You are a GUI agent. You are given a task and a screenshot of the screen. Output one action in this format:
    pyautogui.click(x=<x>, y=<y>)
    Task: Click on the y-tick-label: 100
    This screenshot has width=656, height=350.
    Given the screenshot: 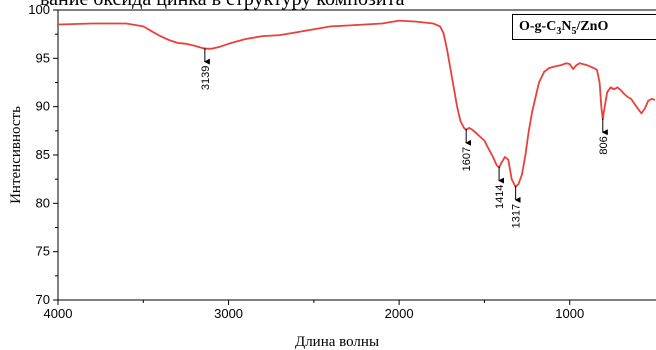 What is the action you would take?
    pyautogui.click(x=39, y=9)
    